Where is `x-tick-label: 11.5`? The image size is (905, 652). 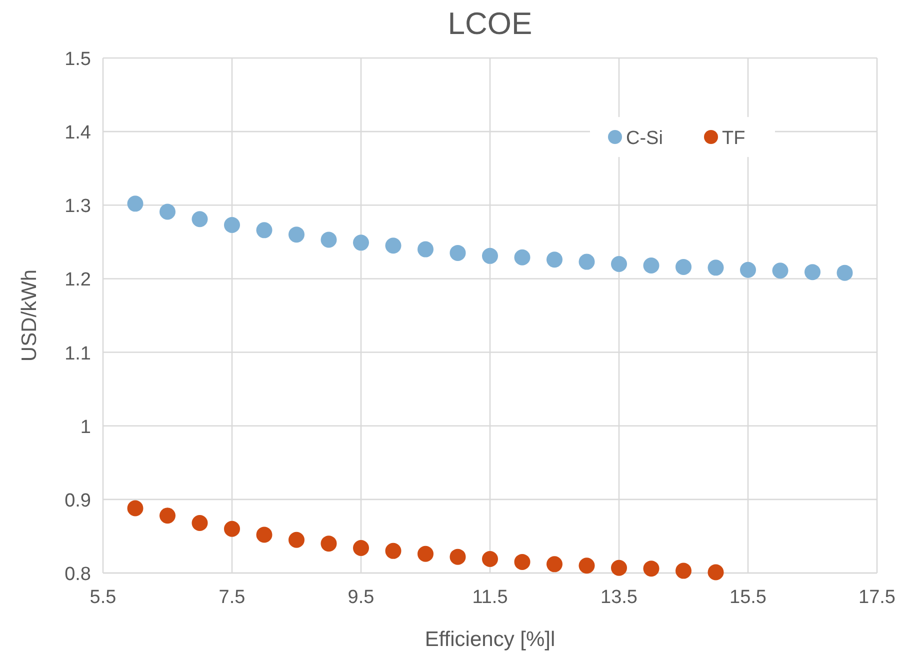
x-tick-label: 11.5 is located at coordinates (490, 597).